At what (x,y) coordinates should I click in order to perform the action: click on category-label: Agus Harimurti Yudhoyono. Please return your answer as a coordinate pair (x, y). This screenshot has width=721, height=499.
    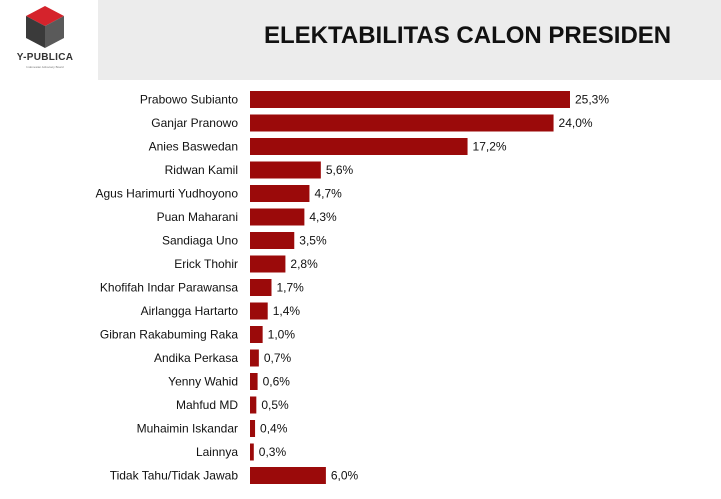
    Looking at the image, I should click on (166, 194).